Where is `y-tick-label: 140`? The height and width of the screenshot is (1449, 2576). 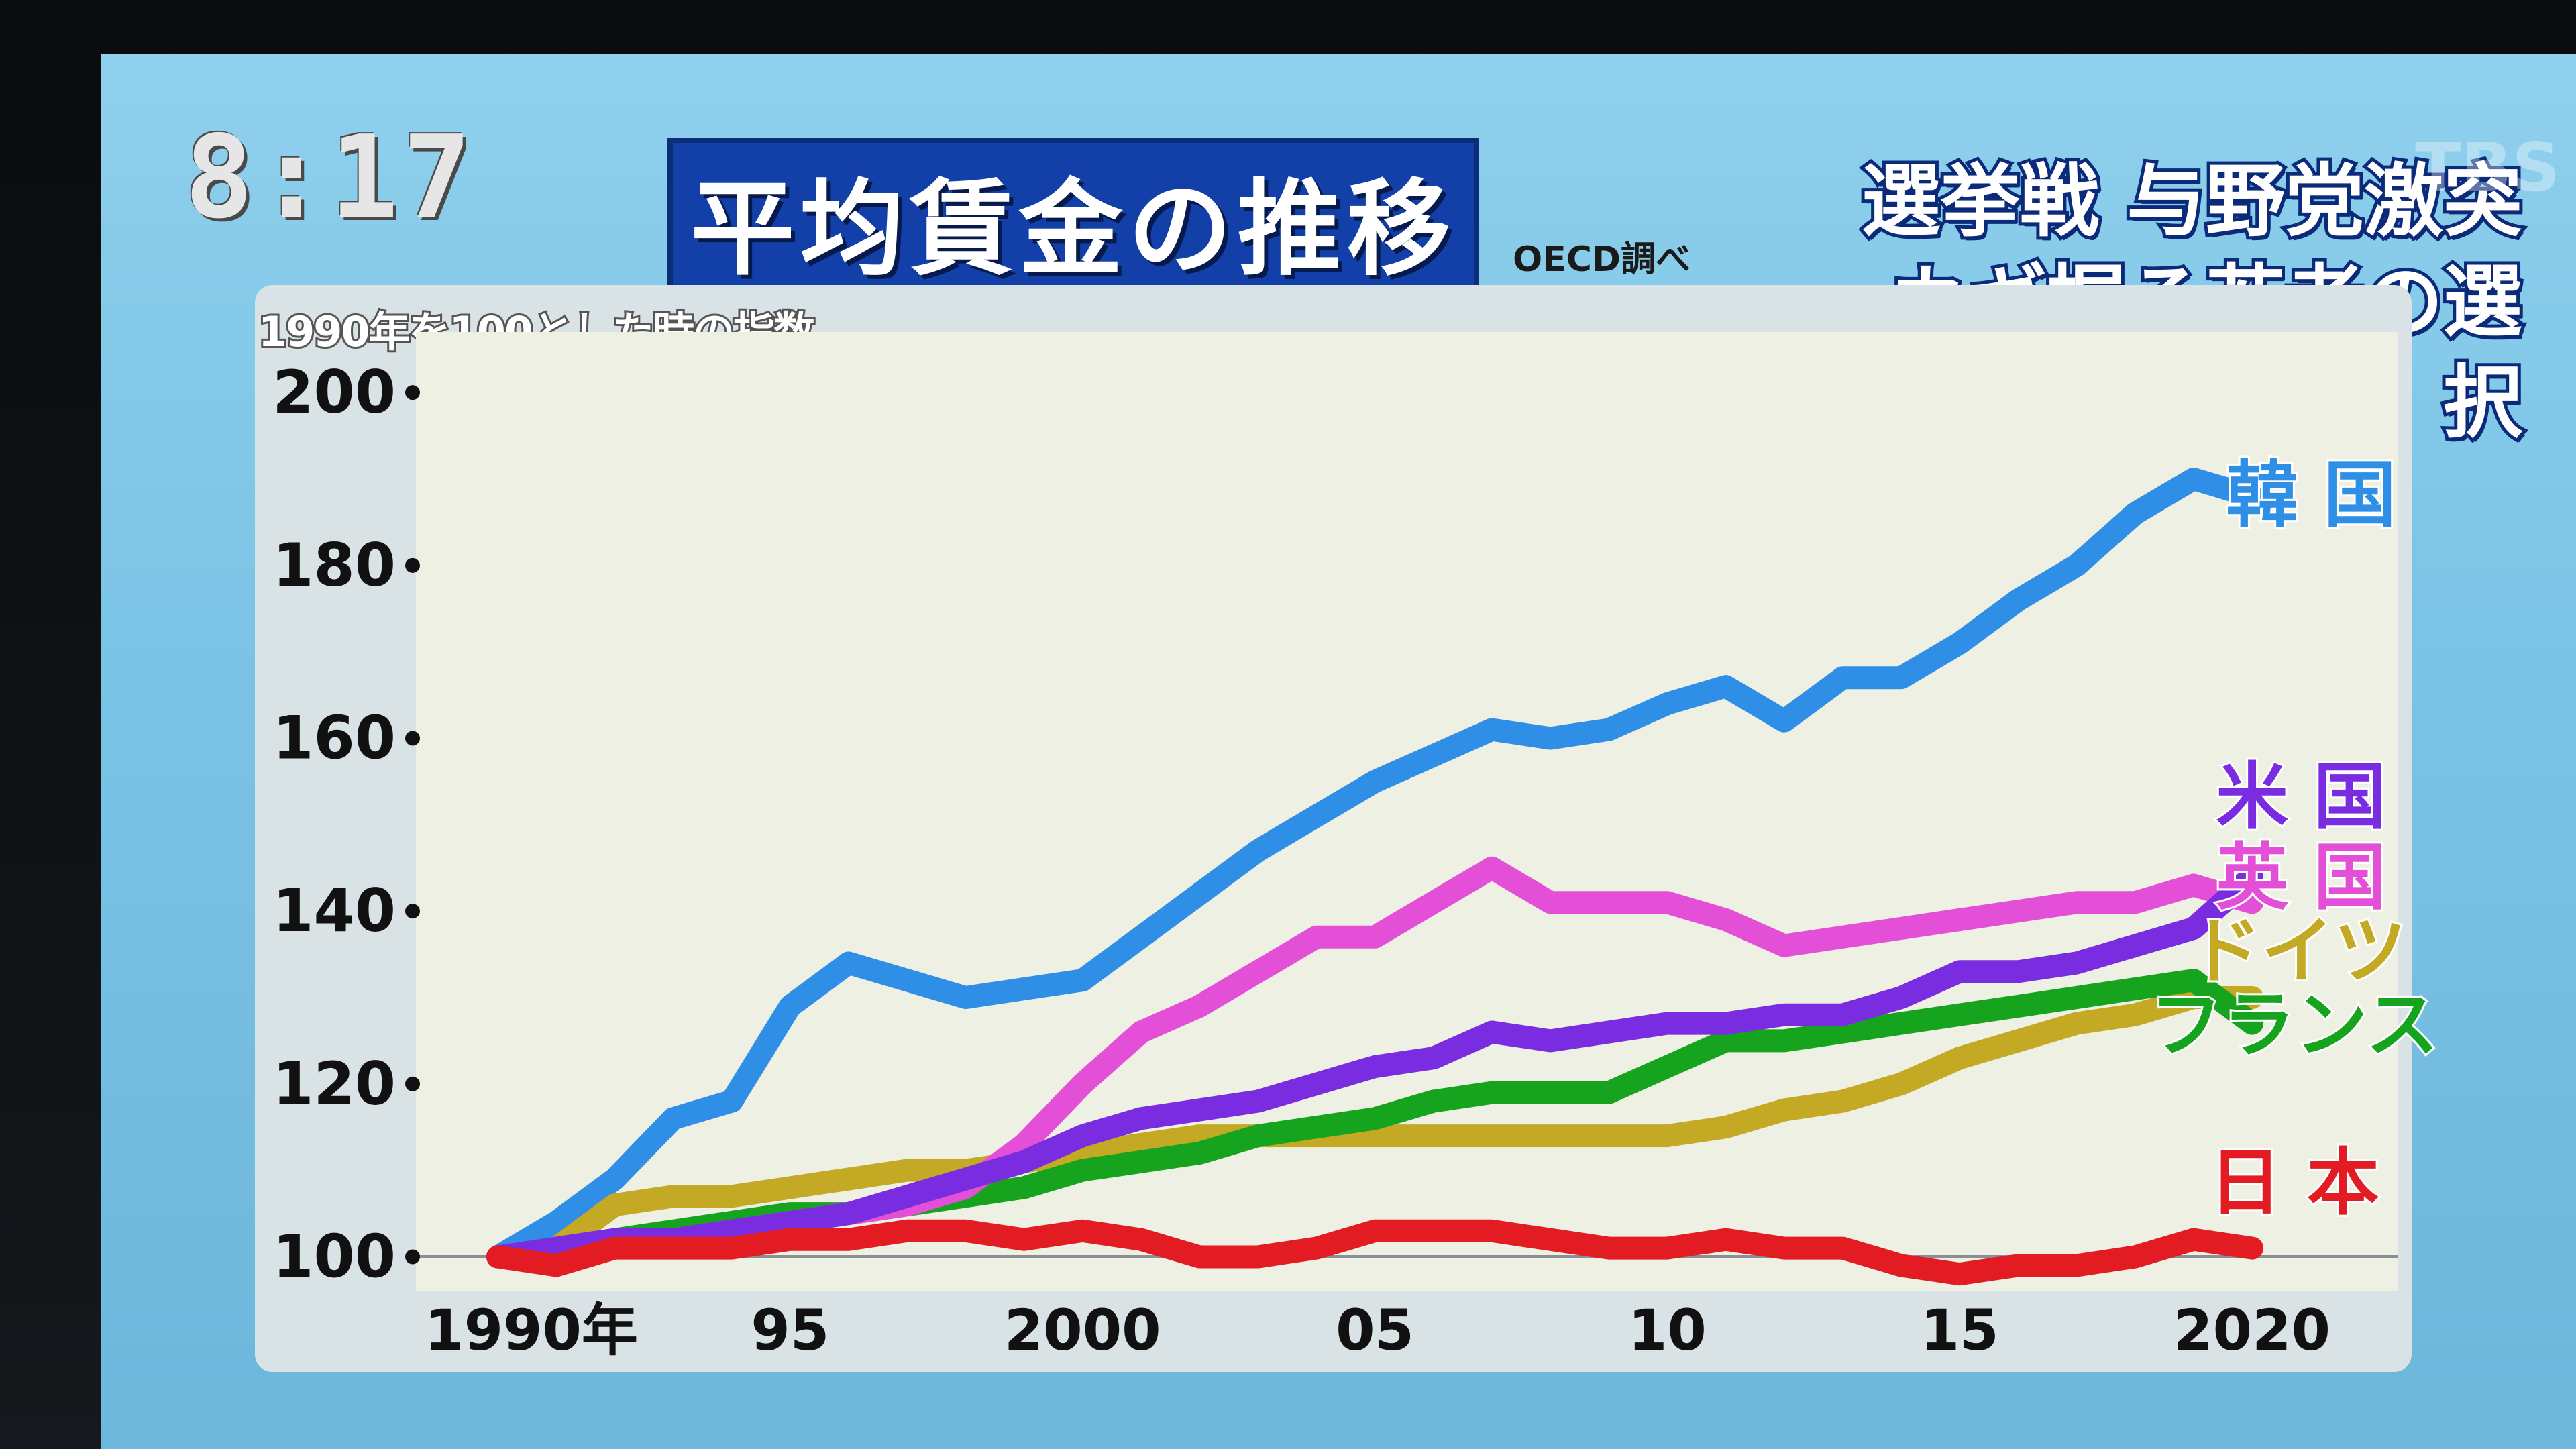 y-tick-label: 140 is located at coordinates (334, 910).